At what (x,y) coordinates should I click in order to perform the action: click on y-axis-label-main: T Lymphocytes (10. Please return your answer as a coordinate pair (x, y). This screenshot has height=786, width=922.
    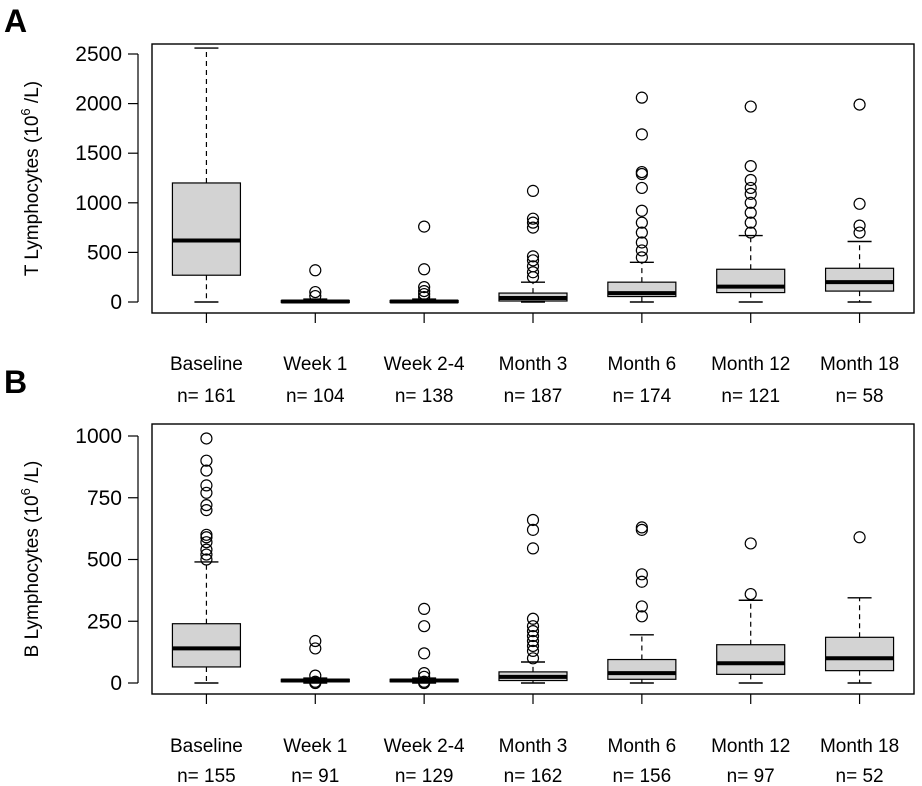
    Looking at the image, I should click on (32, 196).